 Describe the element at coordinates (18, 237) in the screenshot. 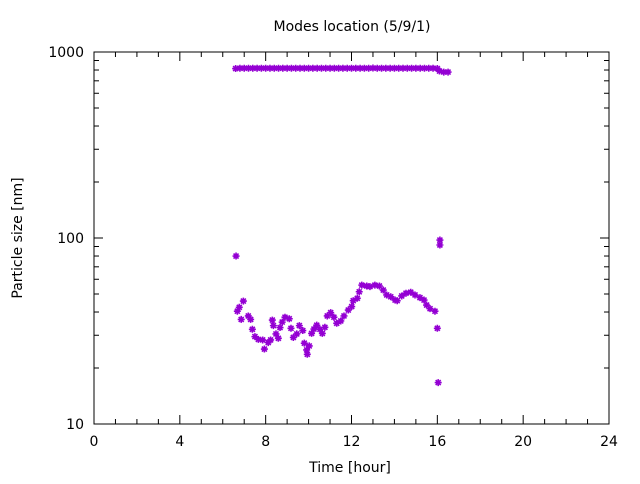

I see `y-axis-label: Particle size [nm]` at that location.